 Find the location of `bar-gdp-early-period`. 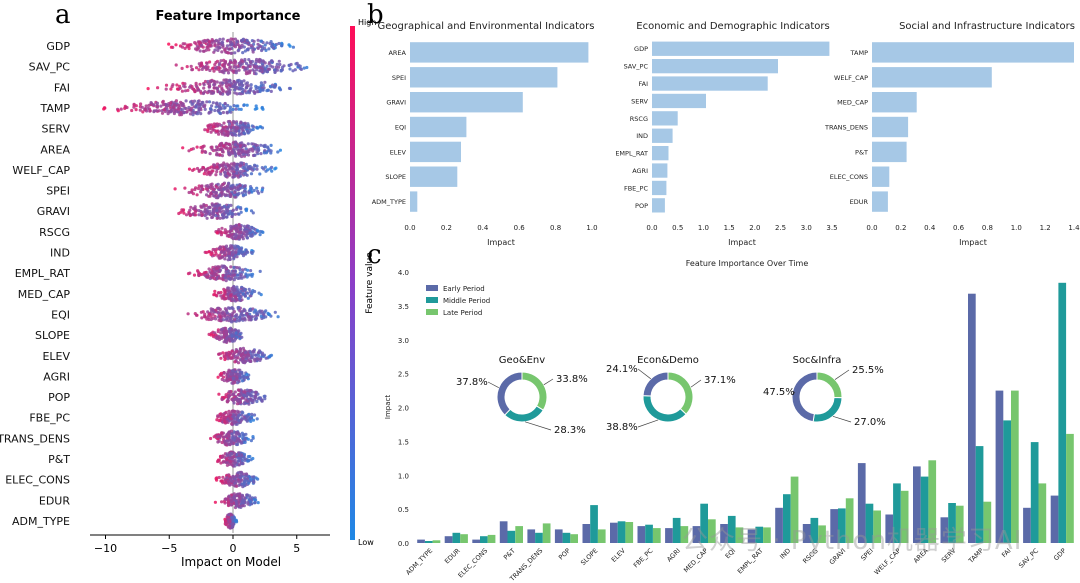

bar-gdp-early-period is located at coordinates (1054, 519).